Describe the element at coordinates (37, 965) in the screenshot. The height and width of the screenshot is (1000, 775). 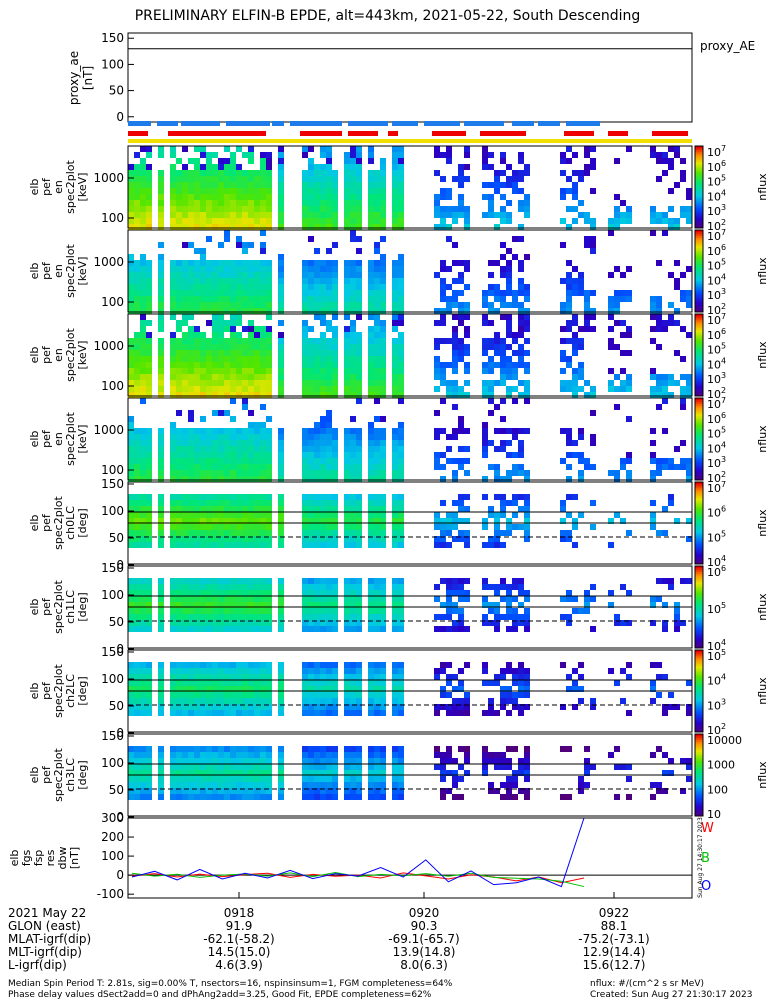
I see `footer-row-label: L-igrf(dip)` at that location.